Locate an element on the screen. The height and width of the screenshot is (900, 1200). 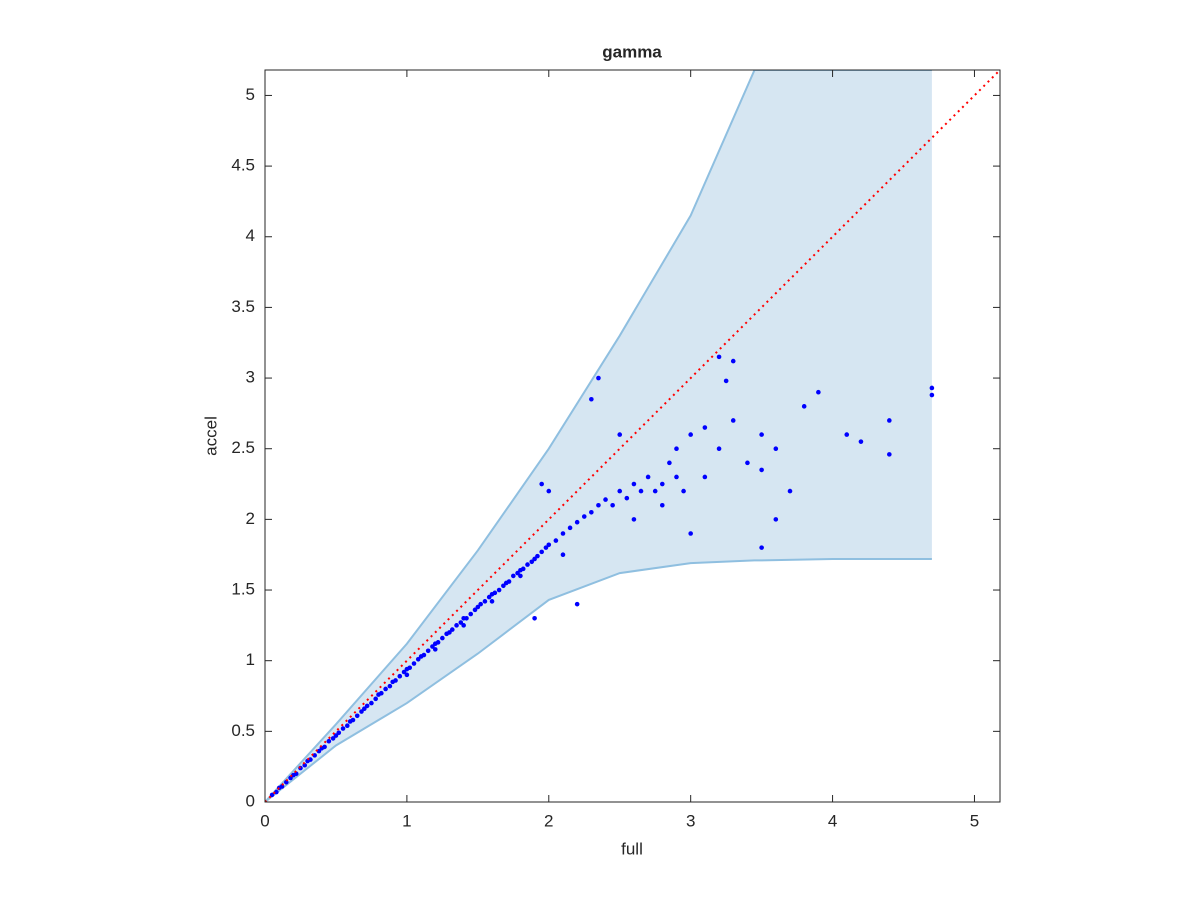
y-tick-label: 1.5 is located at coordinates (243, 589).